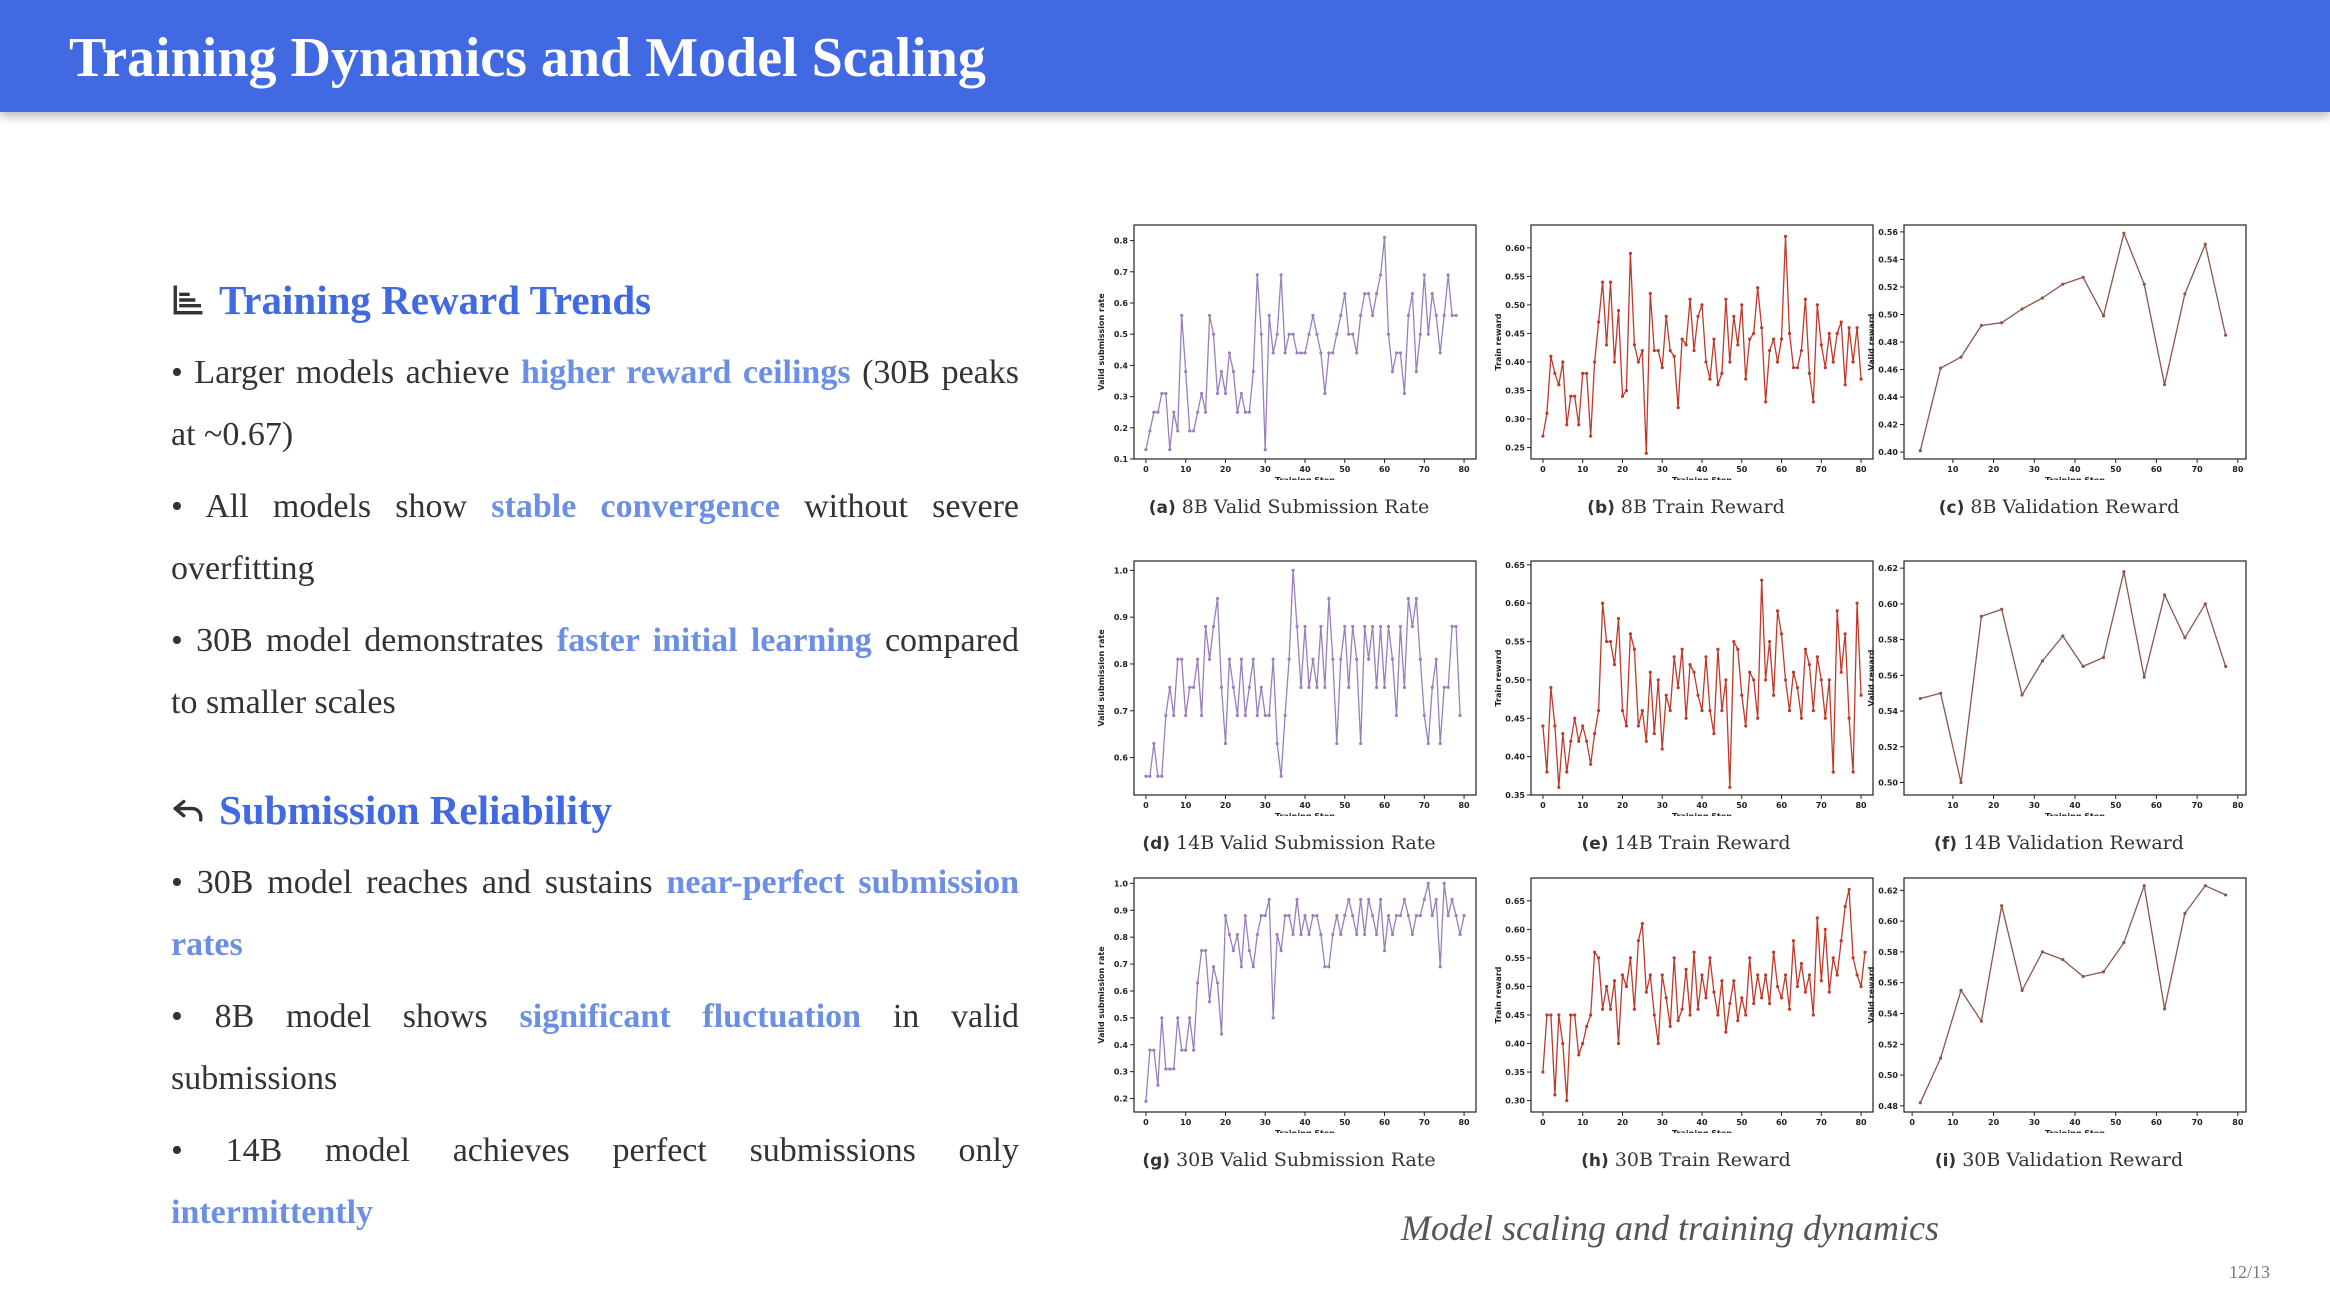  I want to click on chart-caption: (i) 30B Validation Reward, so click(2059, 1160).